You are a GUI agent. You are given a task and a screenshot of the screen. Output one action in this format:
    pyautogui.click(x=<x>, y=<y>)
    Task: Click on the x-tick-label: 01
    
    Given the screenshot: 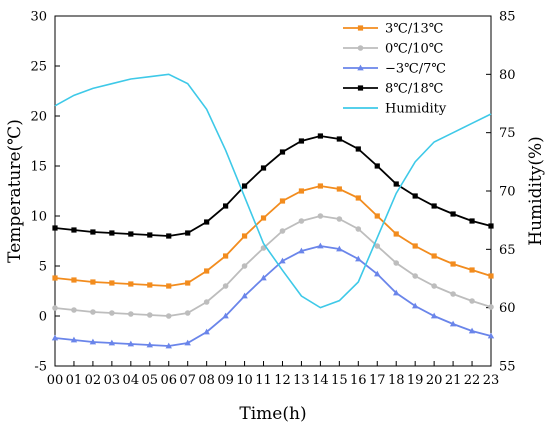 What is the action you would take?
    pyautogui.click(x=74, y=380)
    